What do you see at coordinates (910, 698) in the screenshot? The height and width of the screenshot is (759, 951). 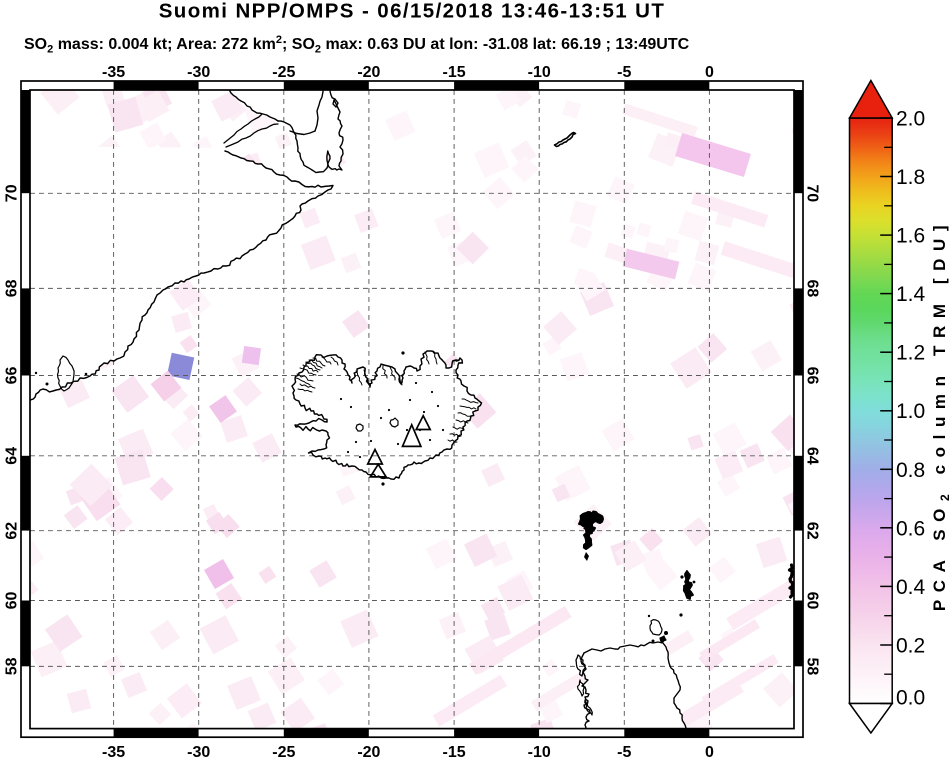 I see `svg-text: 0.0` at bounding box center [910, 698].